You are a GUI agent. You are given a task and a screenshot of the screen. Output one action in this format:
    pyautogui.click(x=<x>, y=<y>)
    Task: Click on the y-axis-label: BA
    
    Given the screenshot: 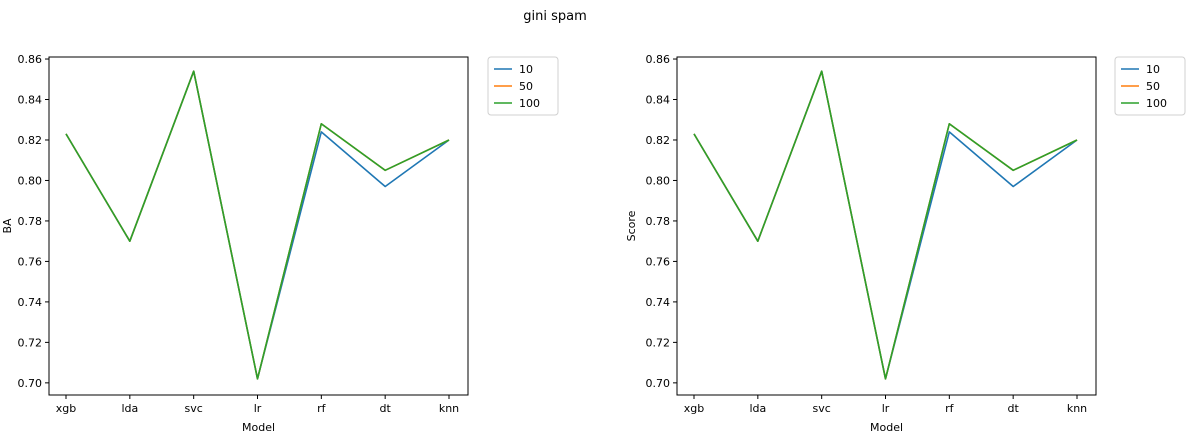 What is the action you would take?
    pyautogui.click(x=7, y=226)
    